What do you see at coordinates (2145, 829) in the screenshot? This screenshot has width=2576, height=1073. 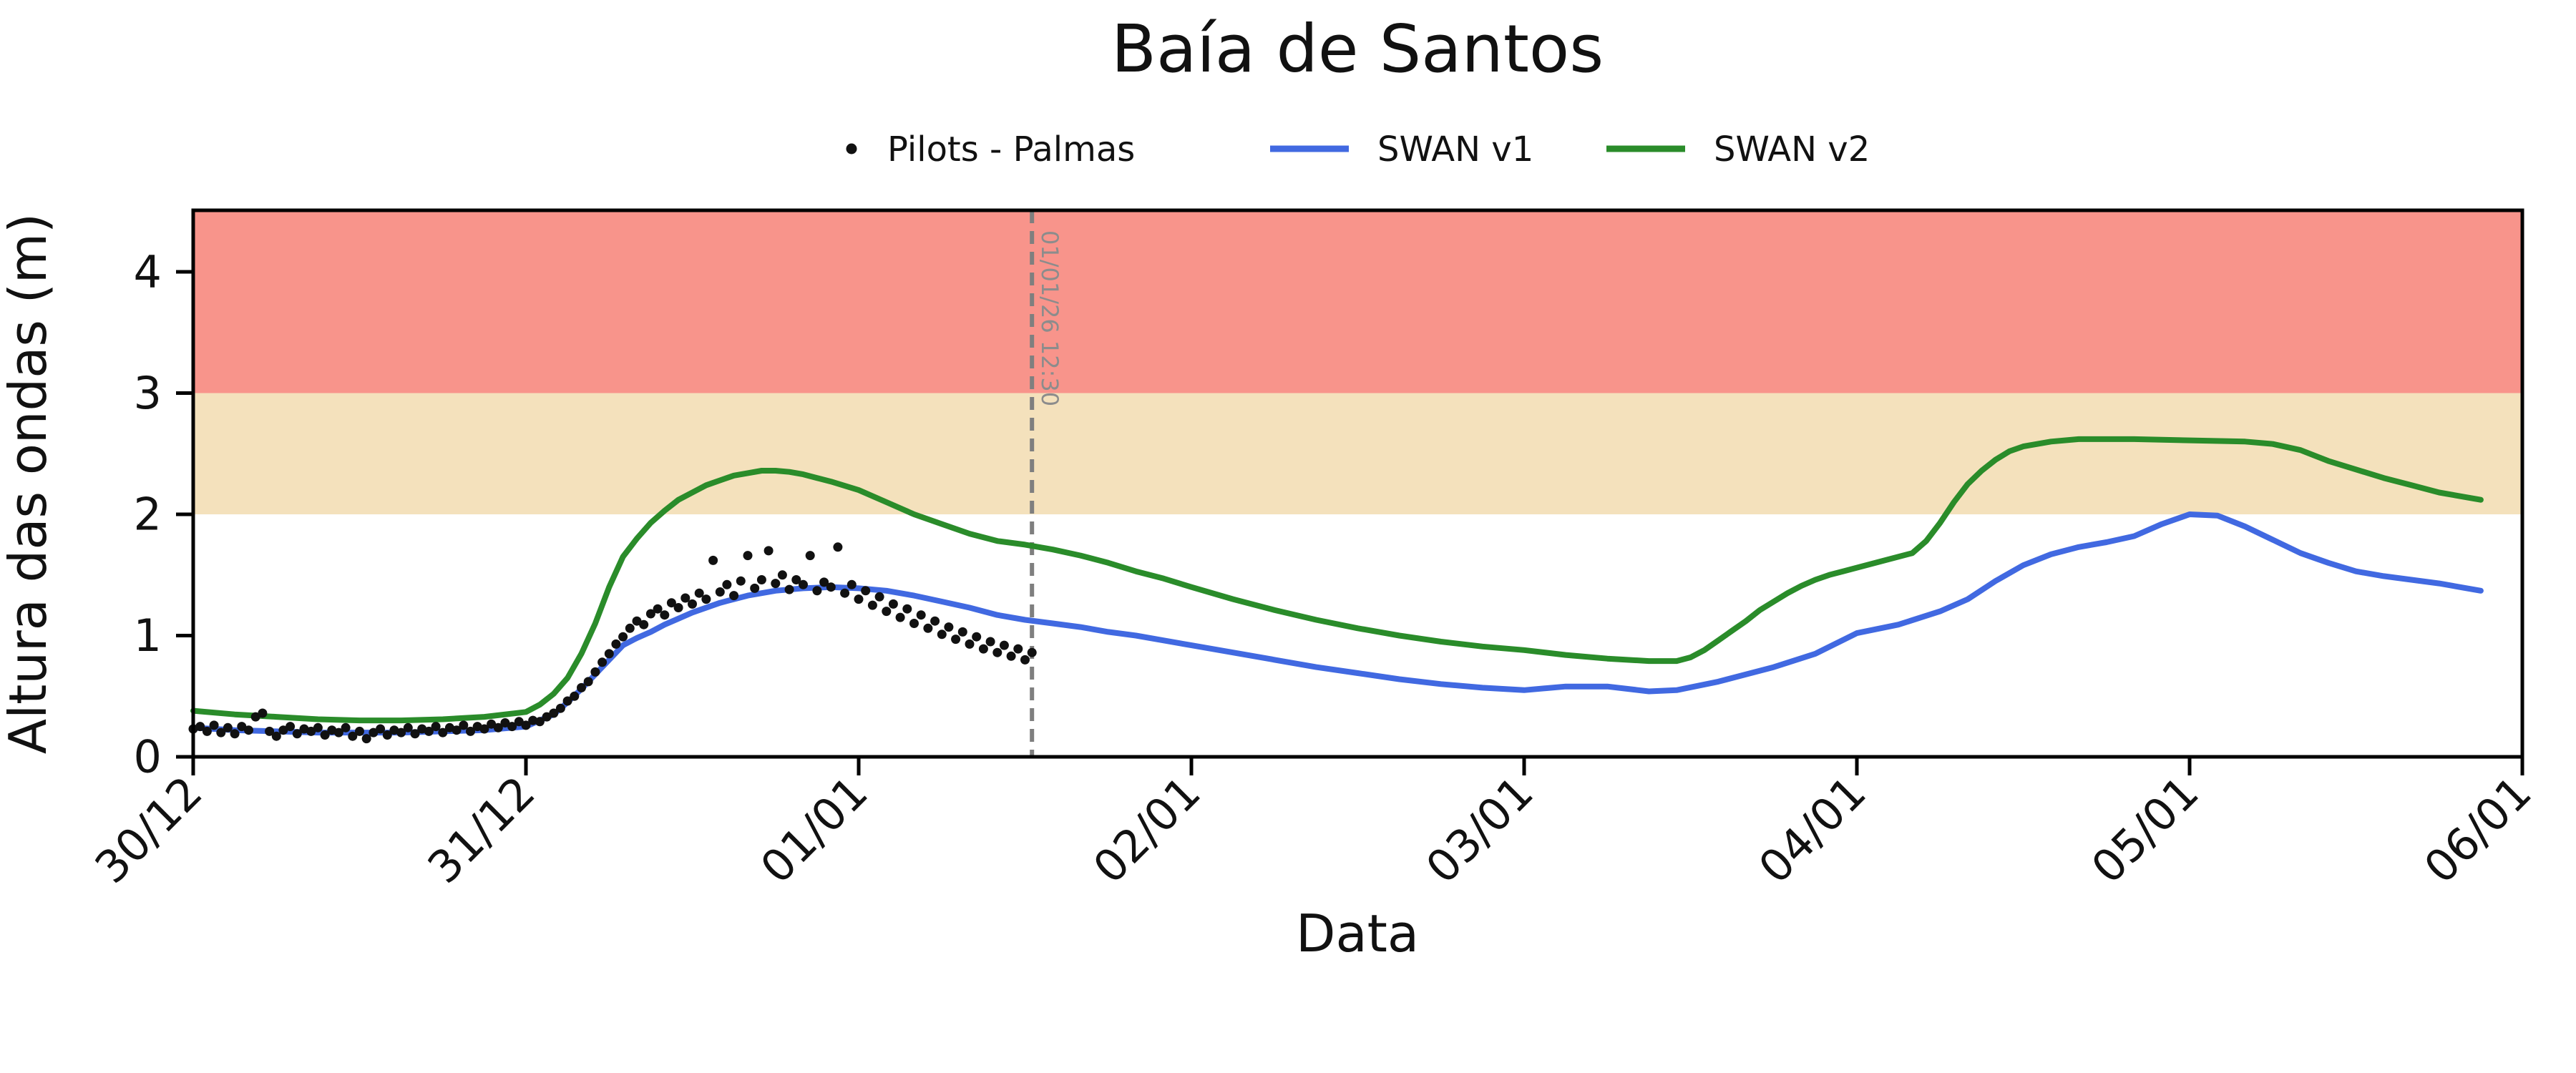 I see `x-tick-label: 05/01` at bounding box center [2145, 829].